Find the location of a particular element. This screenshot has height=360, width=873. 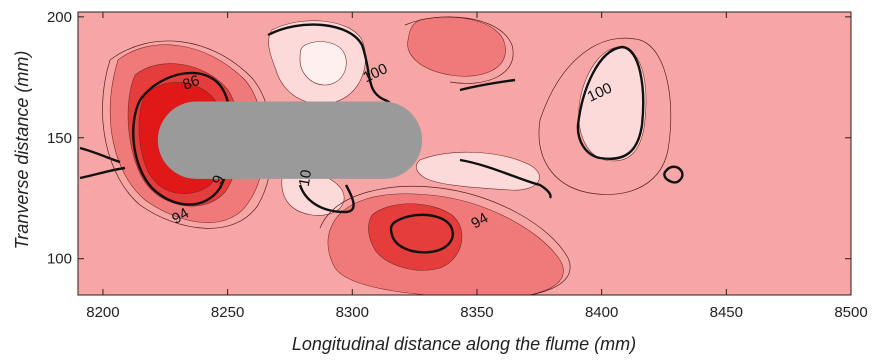

deeper-region-bottom is located at coordinates (415, 237).